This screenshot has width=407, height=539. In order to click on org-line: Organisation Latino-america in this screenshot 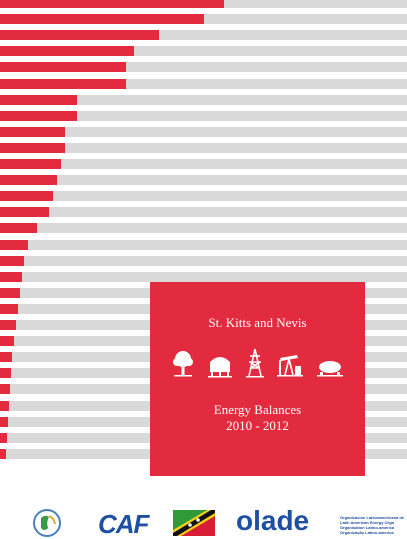, I will do `click(367, 527)`.